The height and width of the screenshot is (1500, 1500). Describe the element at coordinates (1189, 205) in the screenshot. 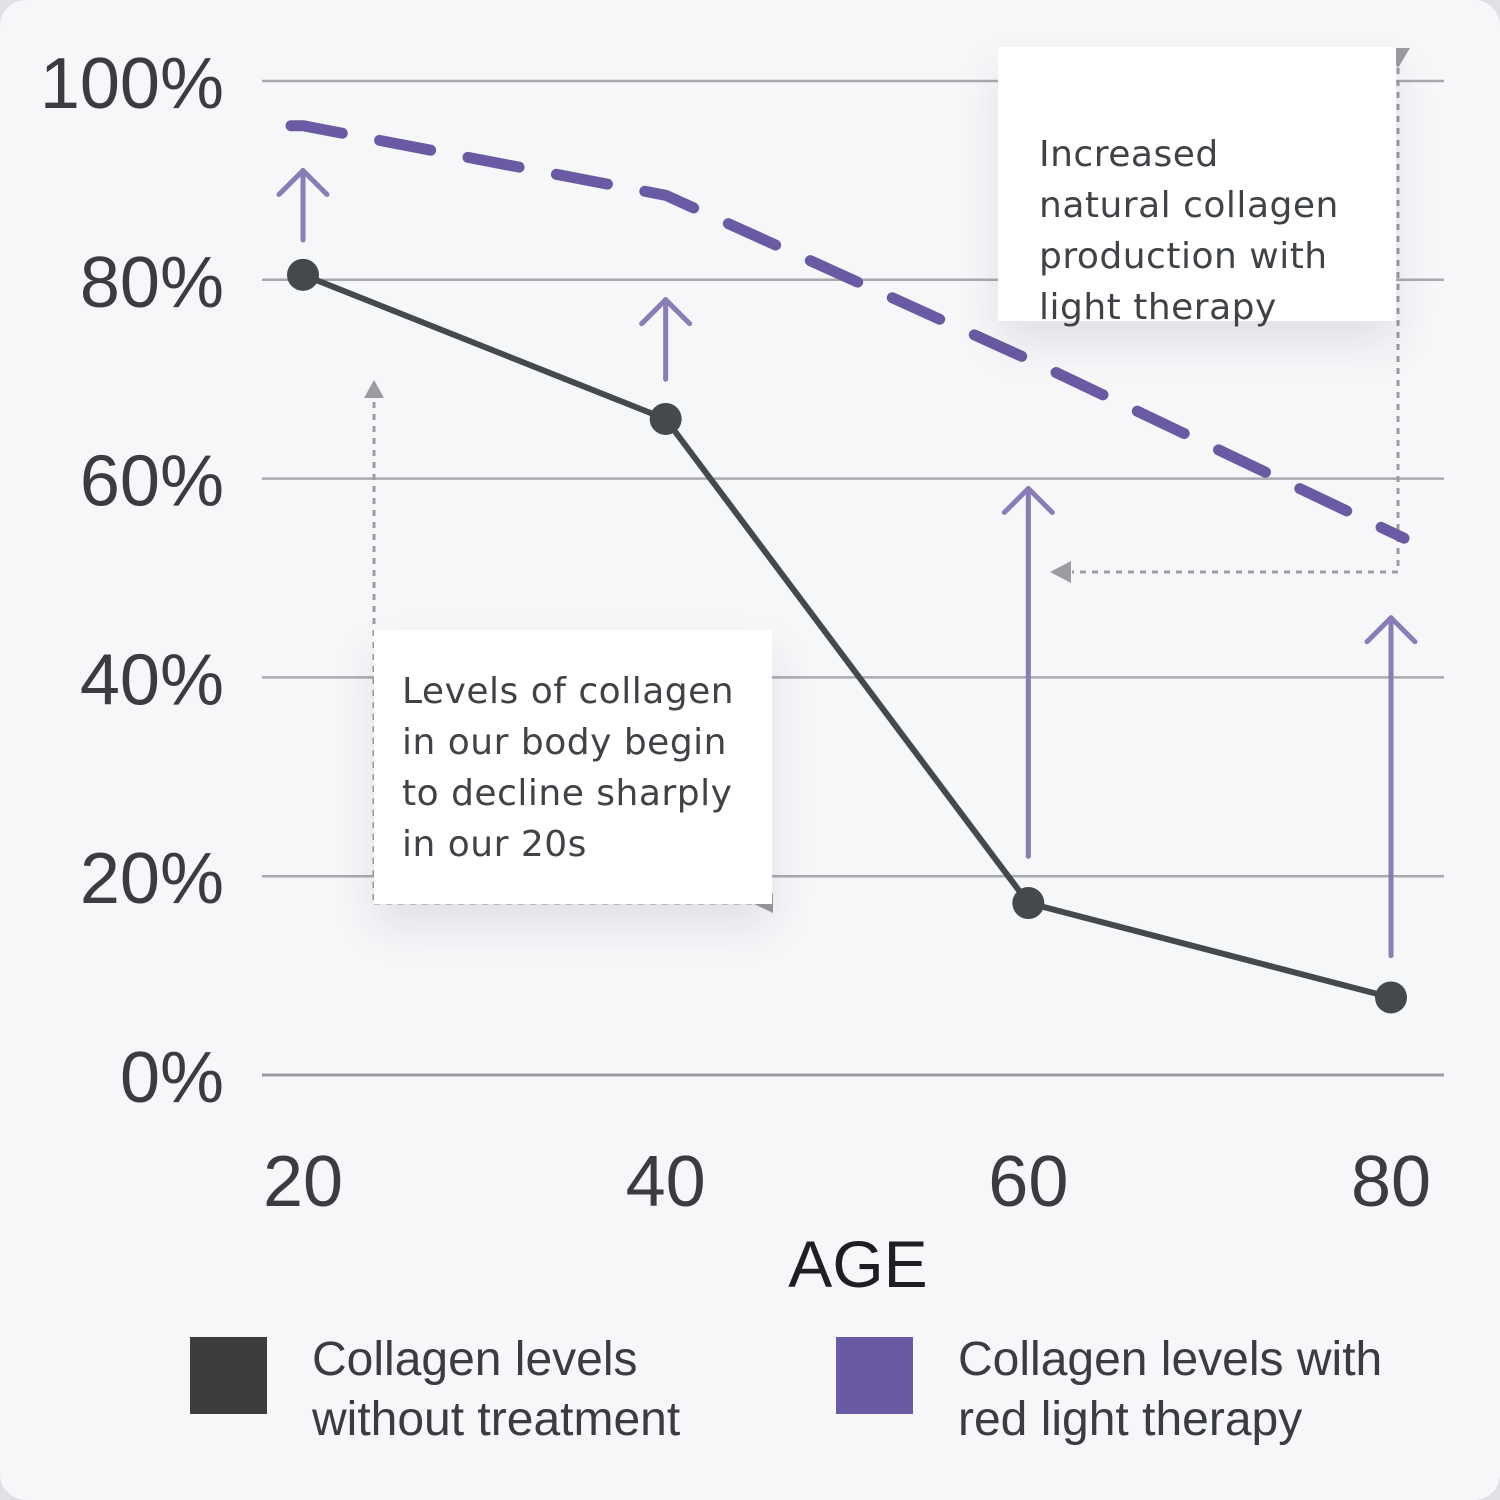

I see `annotation-line: natural collagen` at that location.